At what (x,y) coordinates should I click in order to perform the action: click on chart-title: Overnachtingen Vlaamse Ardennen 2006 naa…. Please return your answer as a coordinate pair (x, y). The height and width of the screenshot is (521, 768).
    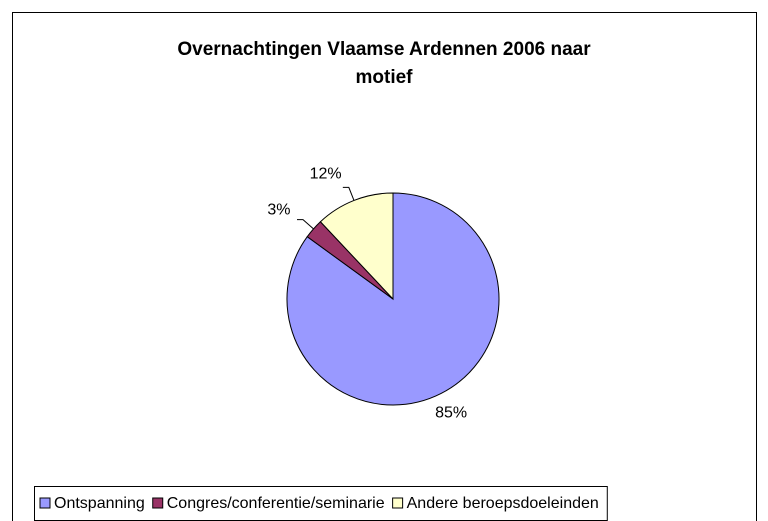
    Looking at the image, I should click on (384, 63).